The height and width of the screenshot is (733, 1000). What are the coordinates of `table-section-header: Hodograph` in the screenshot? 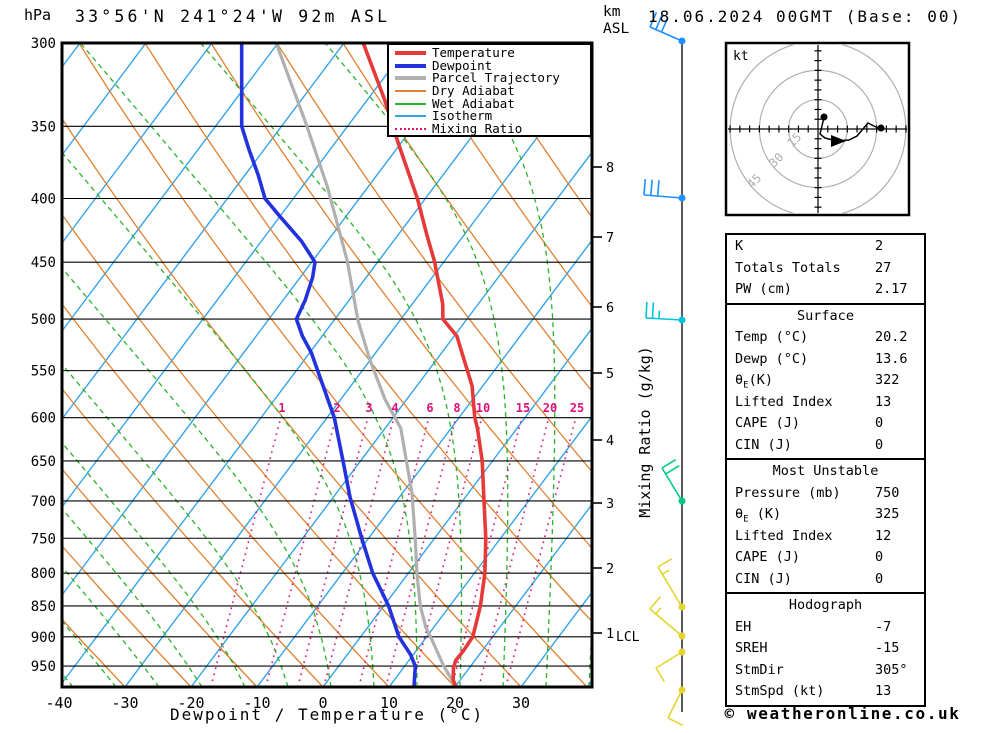 It's located at (825, 605).